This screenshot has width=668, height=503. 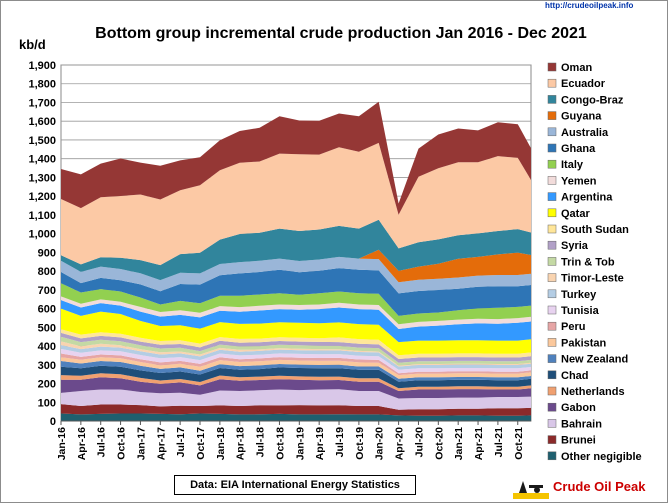 I want to click on area-tunisia, so click(x=296, y=361).